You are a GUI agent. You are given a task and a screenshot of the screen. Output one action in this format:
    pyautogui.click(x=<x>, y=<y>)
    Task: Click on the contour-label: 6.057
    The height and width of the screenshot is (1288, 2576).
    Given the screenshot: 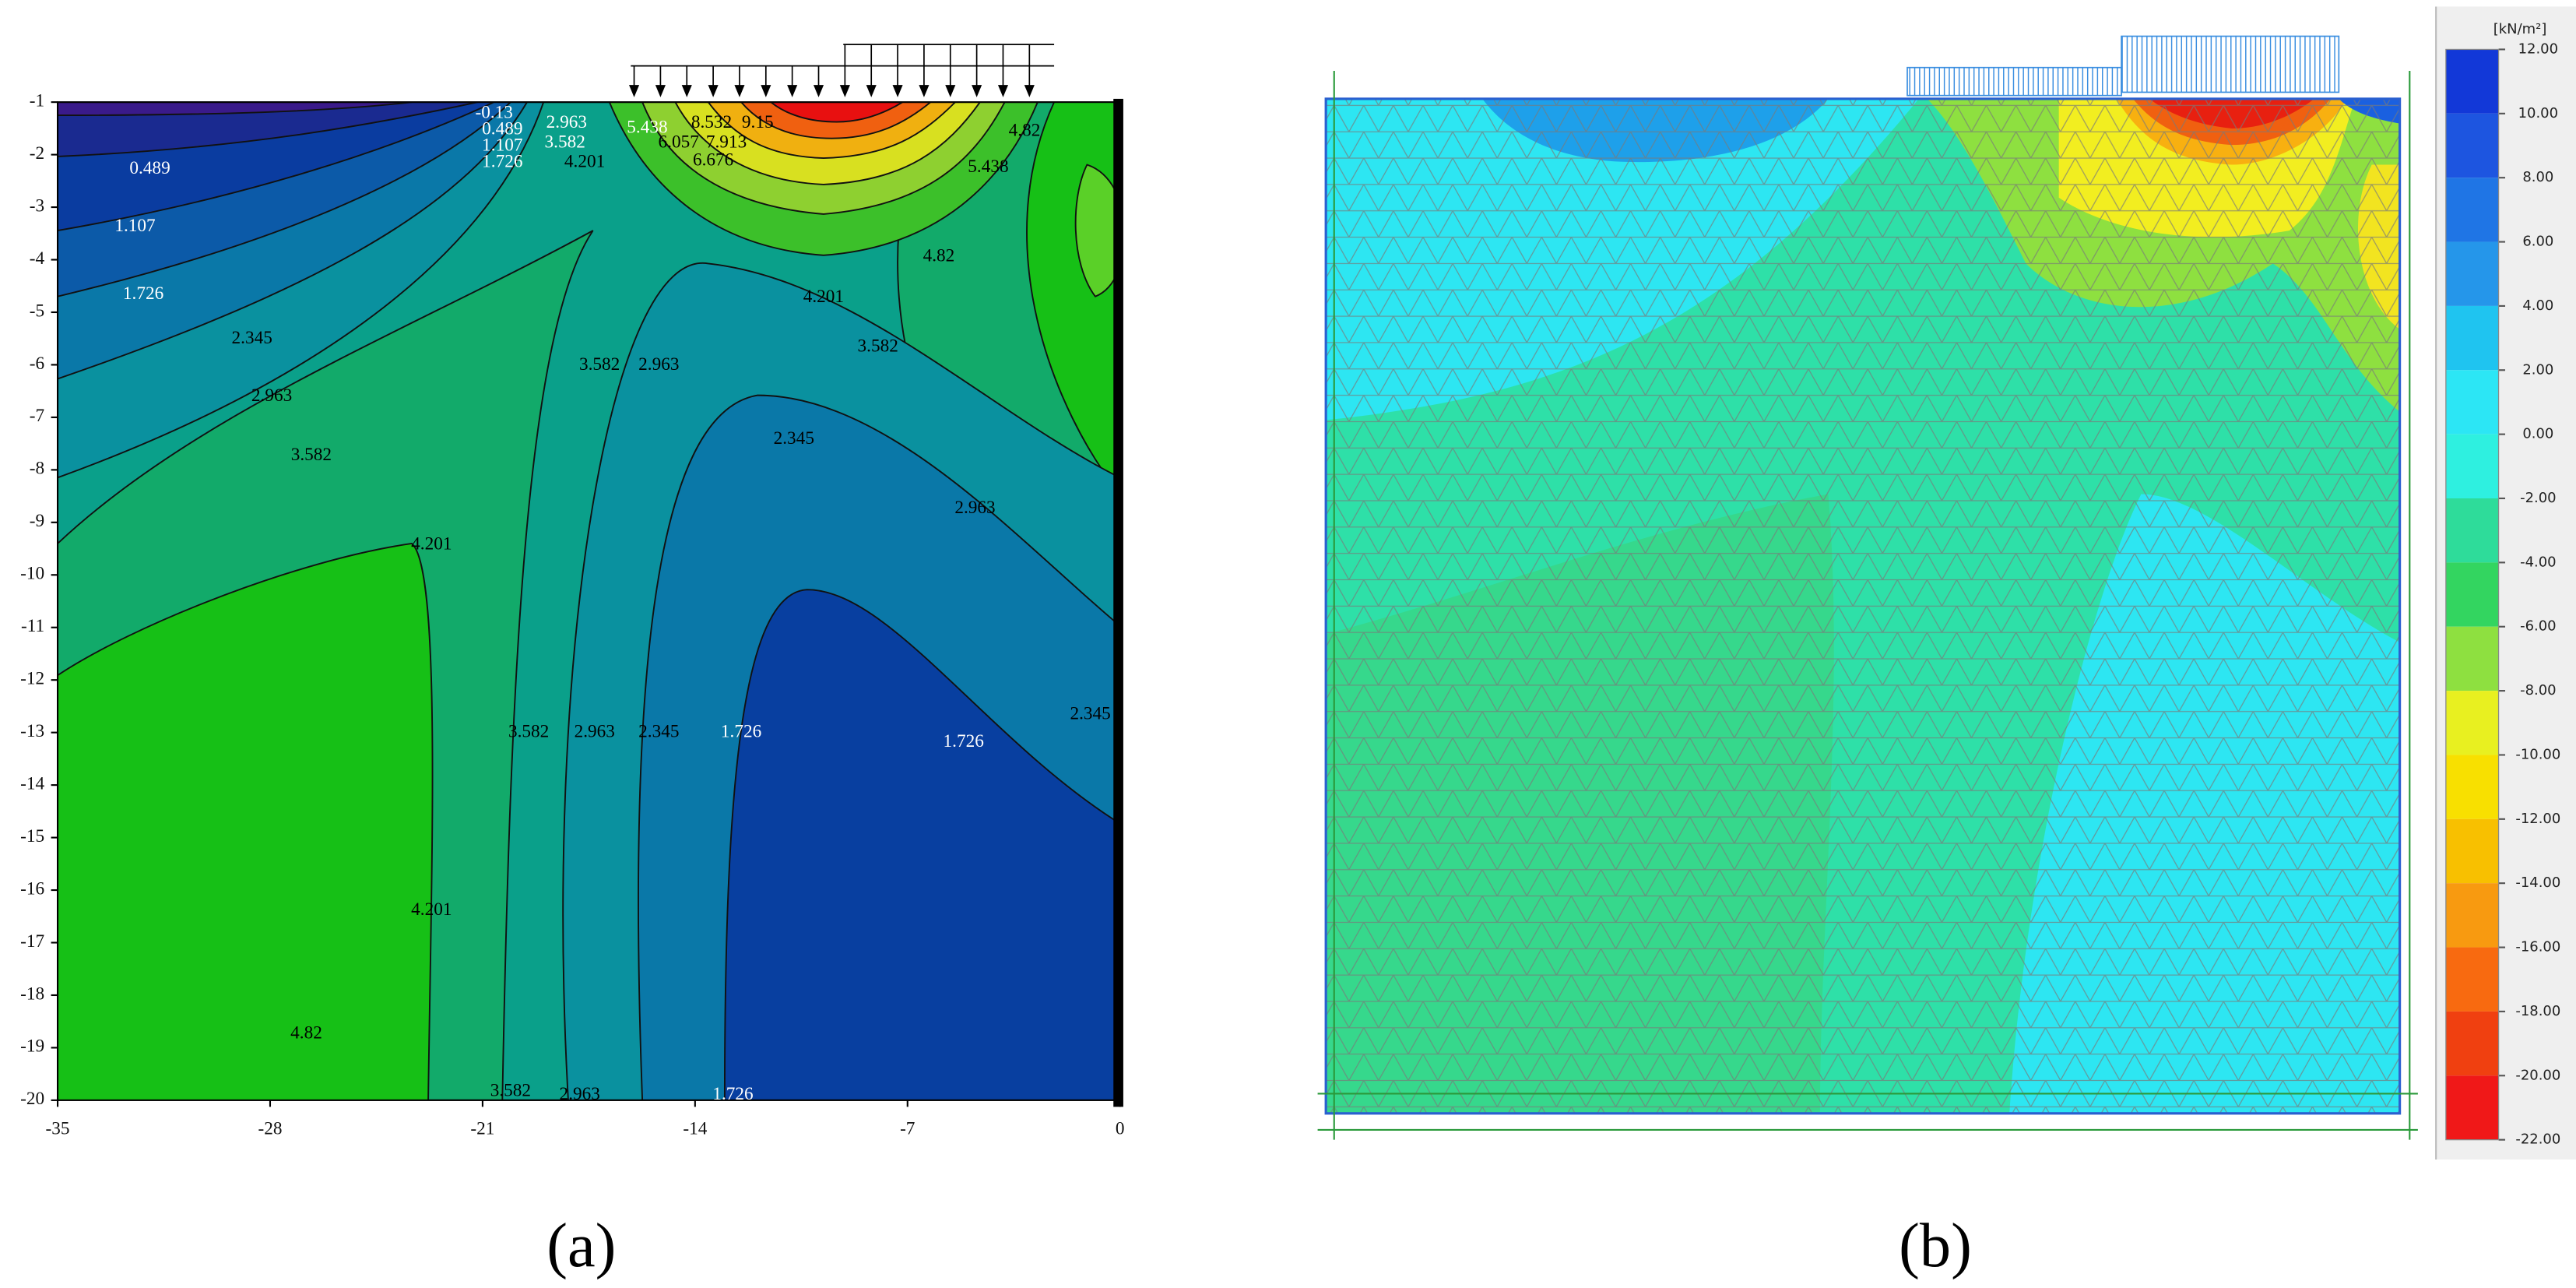 What is the action you would take?
    pyautogui.click(x=679, y=142)
    